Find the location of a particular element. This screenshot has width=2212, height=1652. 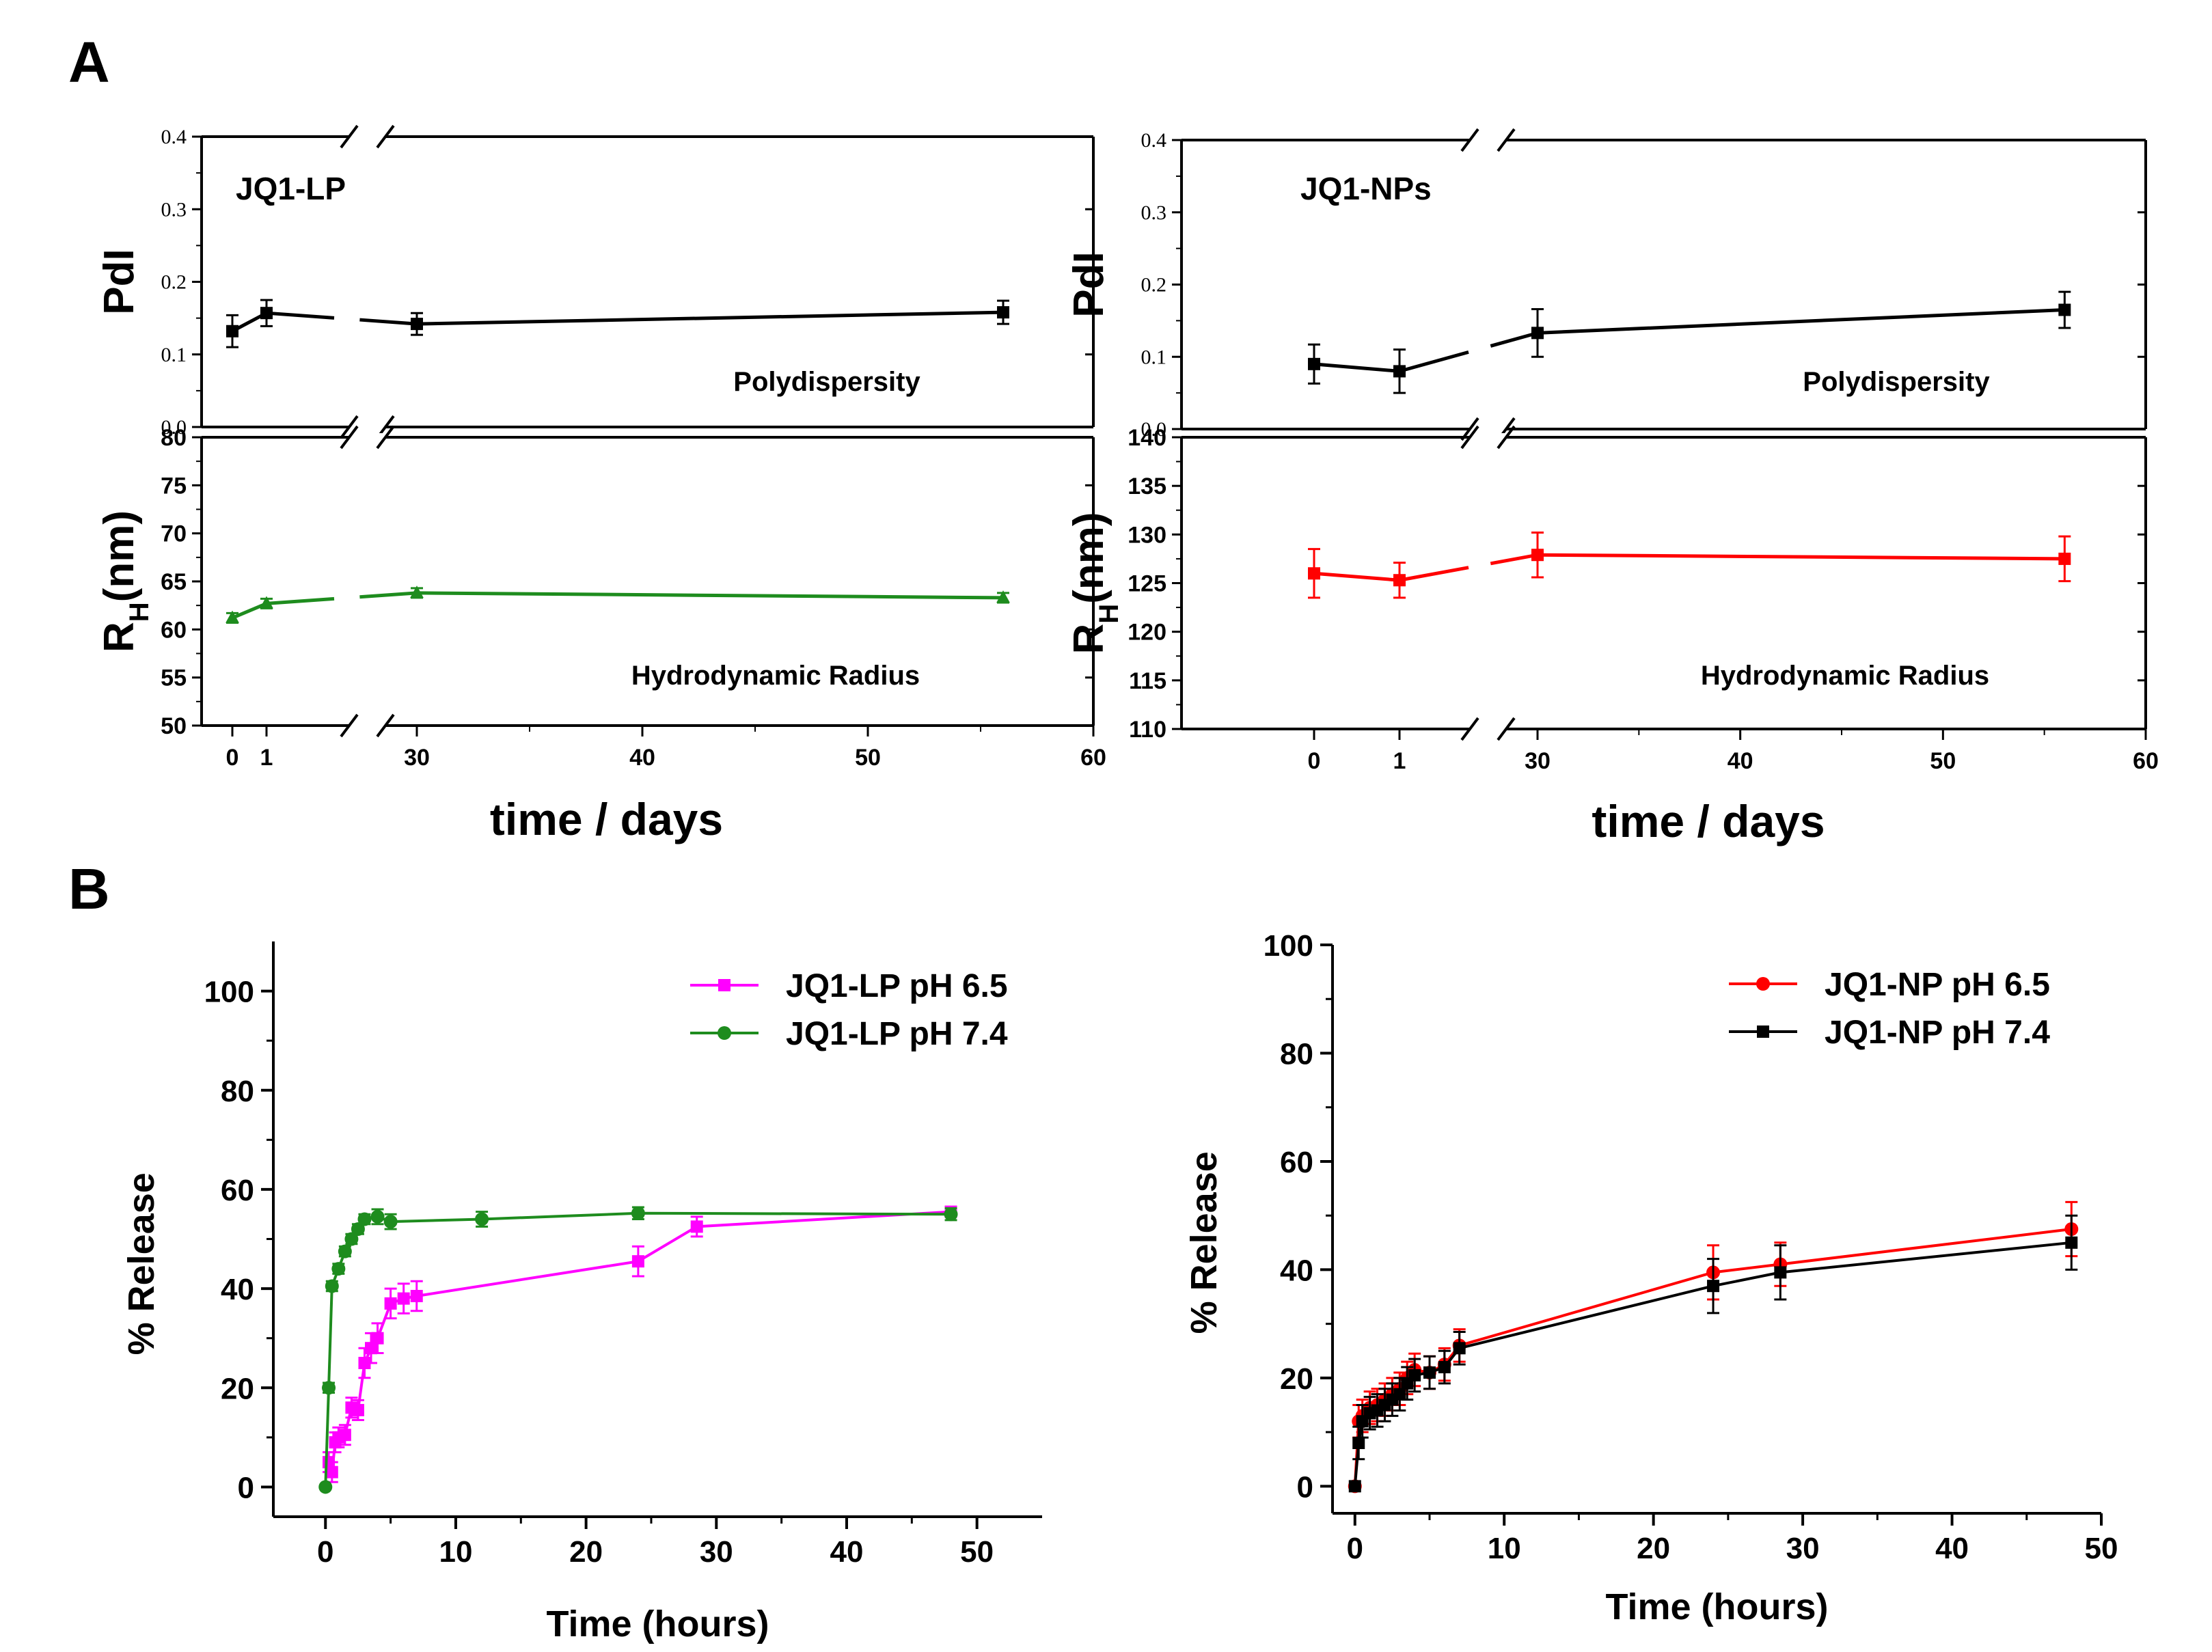

y-tick-label: 0.1 is located at coordinates (174, 355).